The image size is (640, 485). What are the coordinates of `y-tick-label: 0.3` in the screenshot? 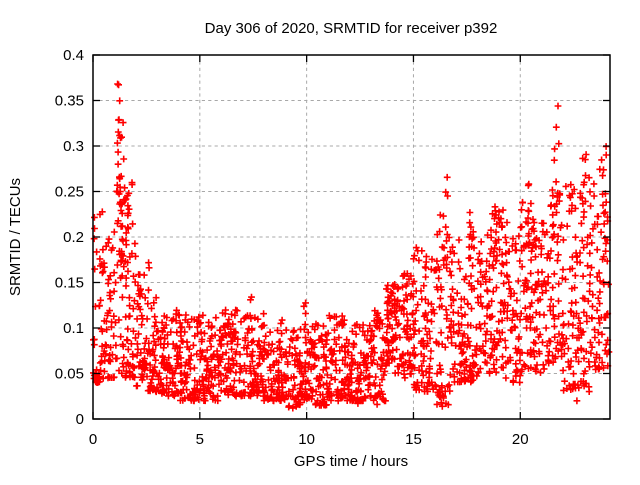 It's located at (73, 146).